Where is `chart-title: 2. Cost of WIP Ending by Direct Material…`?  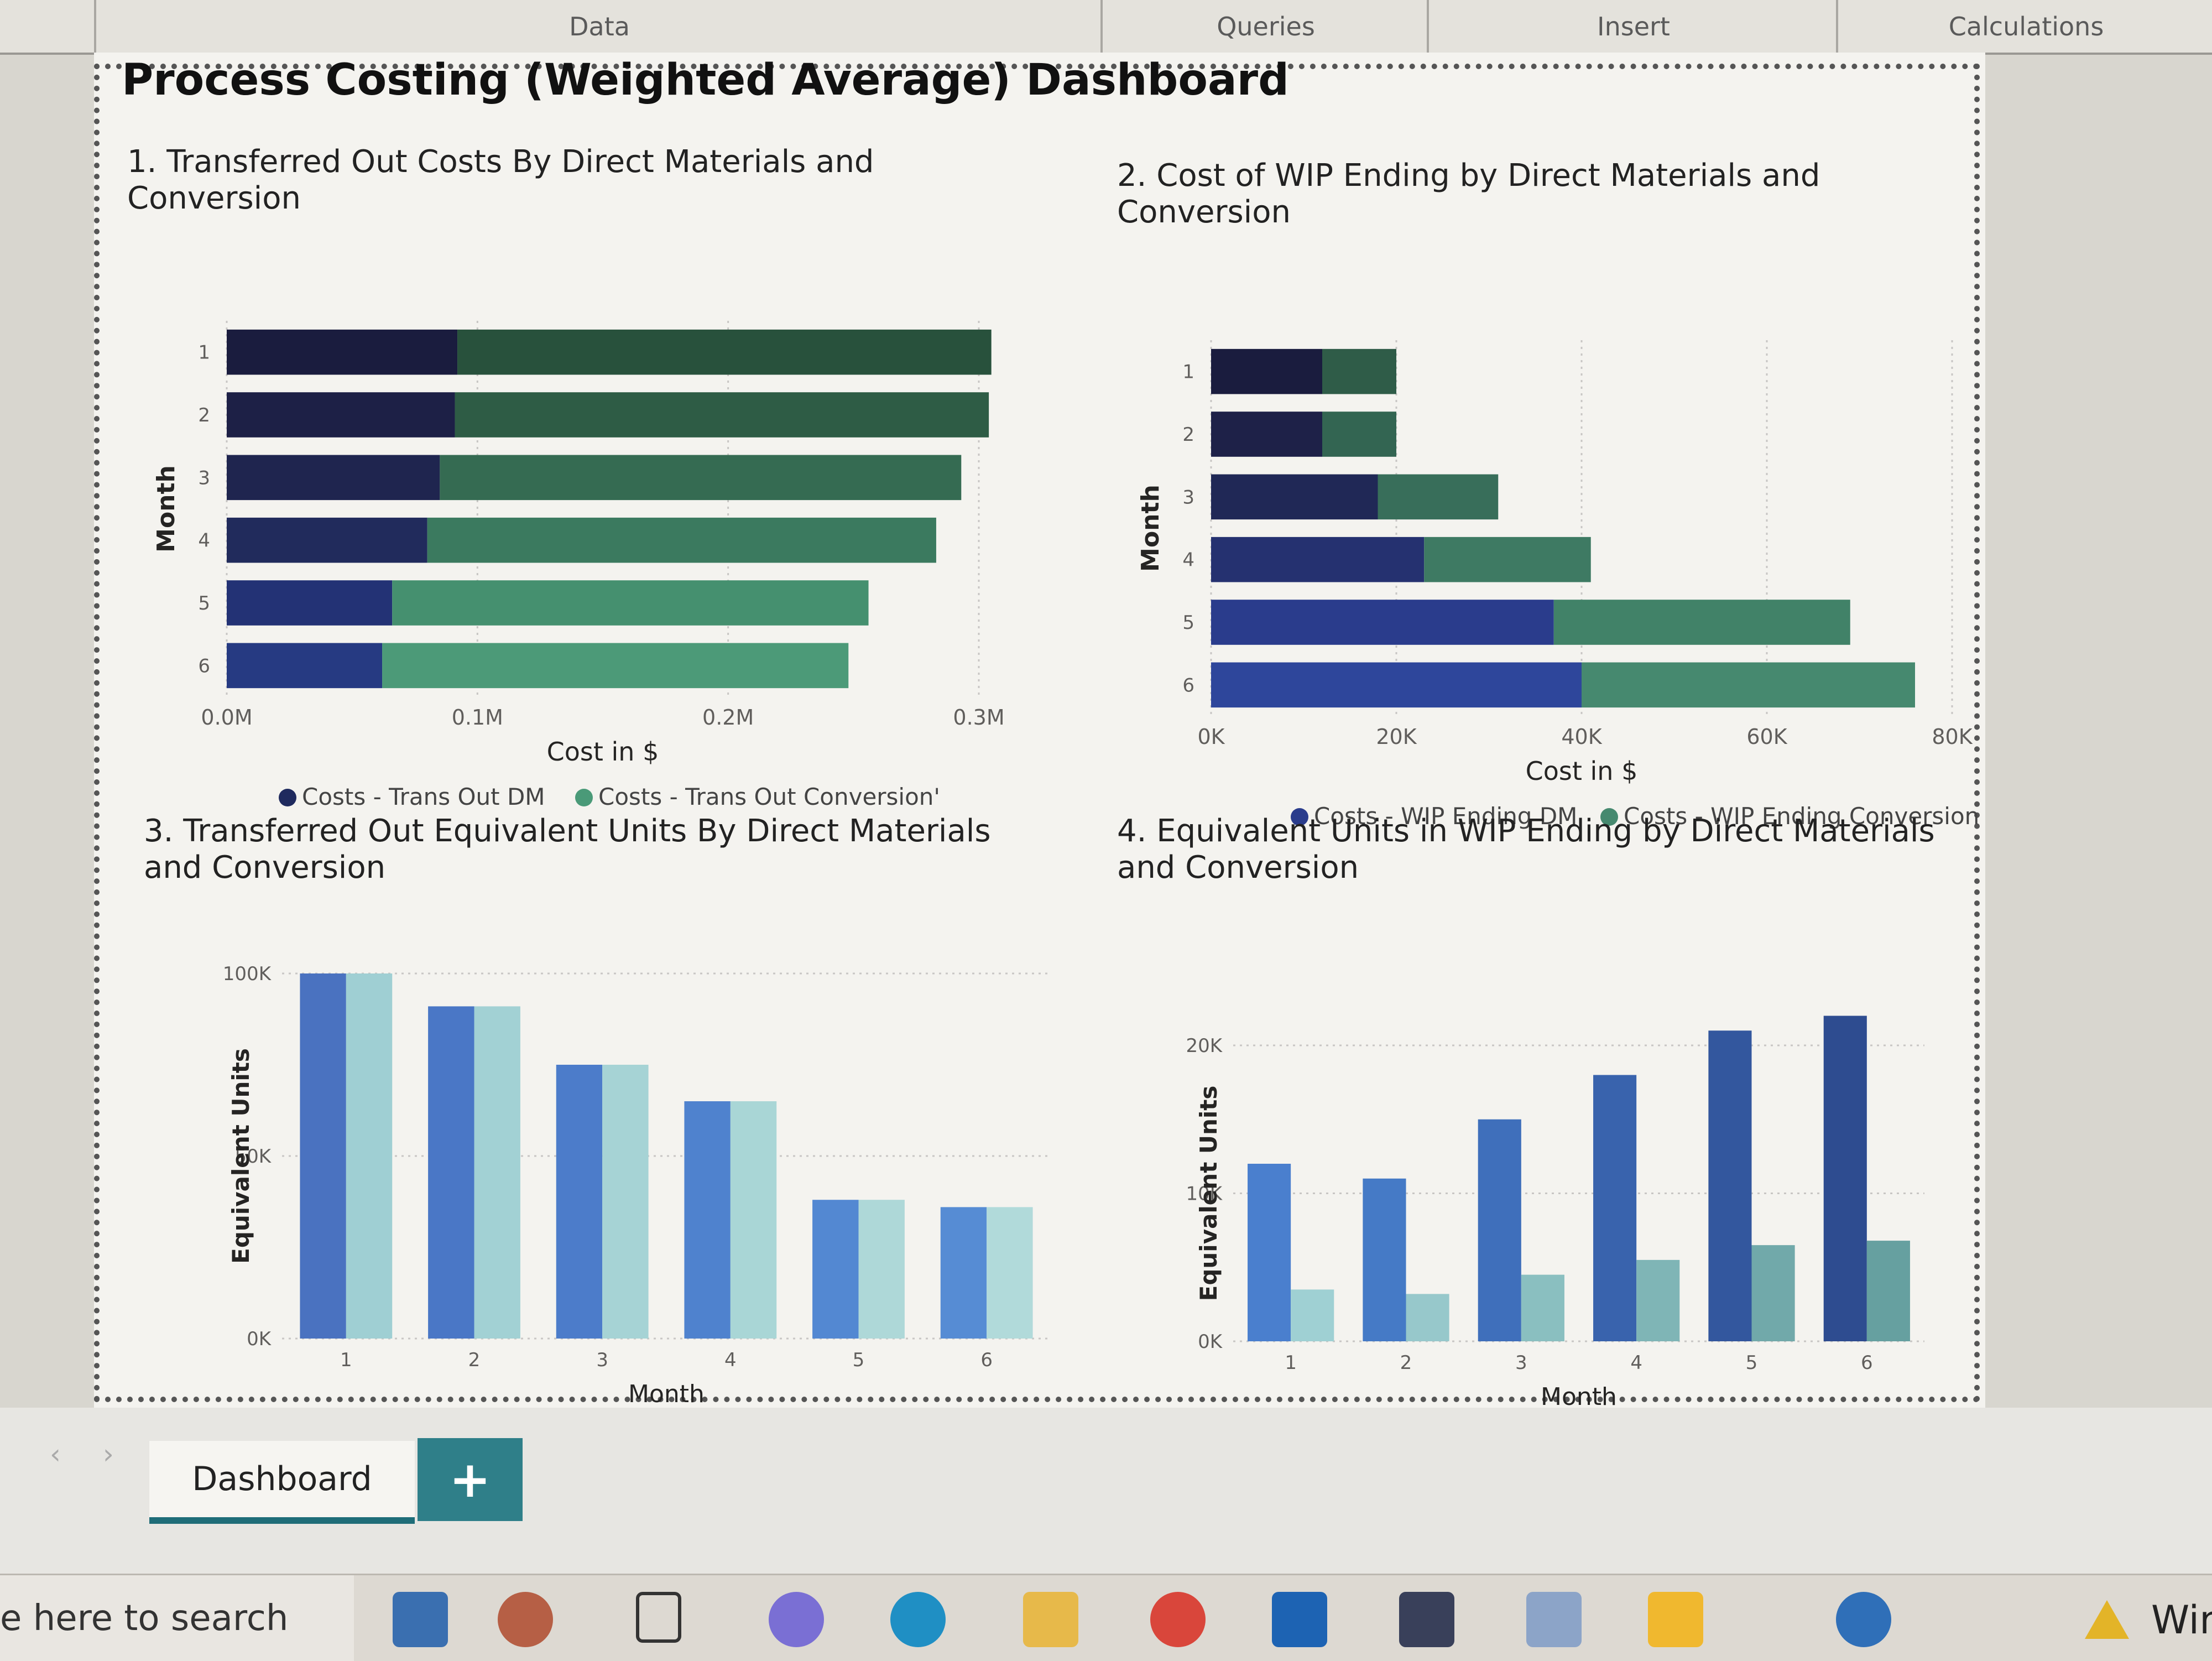
chart-title: 2. Cost of WIP Ending by Direct Material… is located at coordinates (1468, 194).